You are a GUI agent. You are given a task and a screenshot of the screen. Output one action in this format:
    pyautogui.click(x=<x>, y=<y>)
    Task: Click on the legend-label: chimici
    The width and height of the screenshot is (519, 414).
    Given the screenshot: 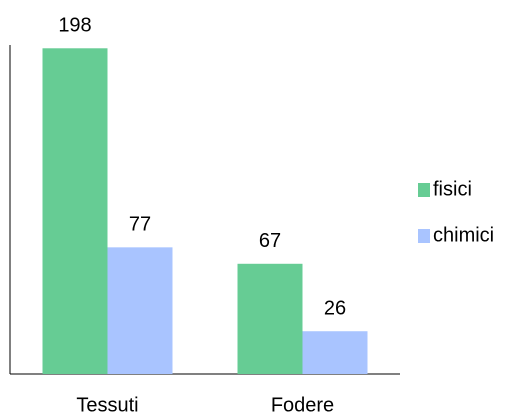 What is the action you would take?
    pyautogui.click(x=463, y=235)
    